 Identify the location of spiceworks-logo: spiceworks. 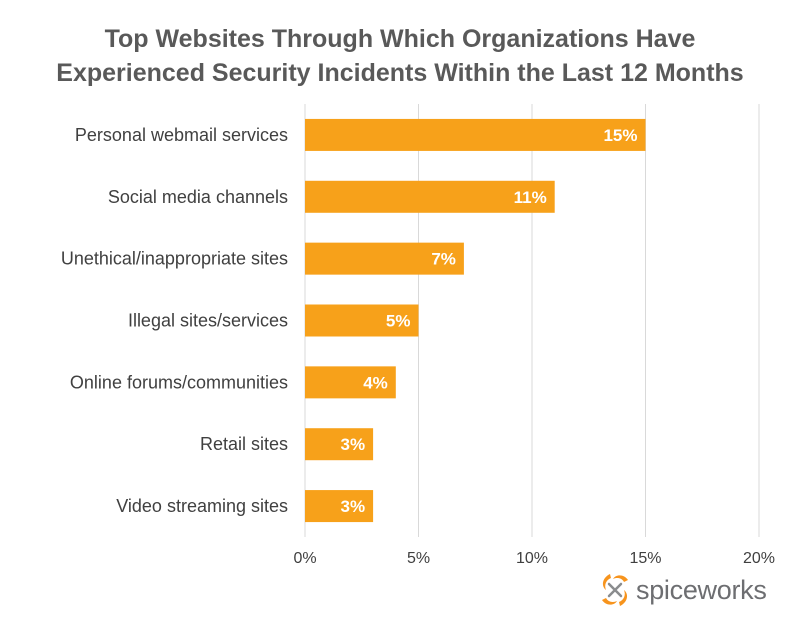
(682, 590).